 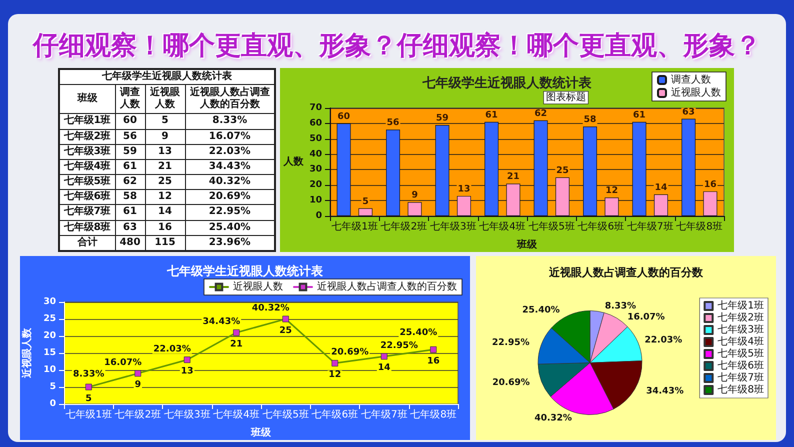 I want to click on x-tick-label: 七年级8班, so click(x=433, y=414).